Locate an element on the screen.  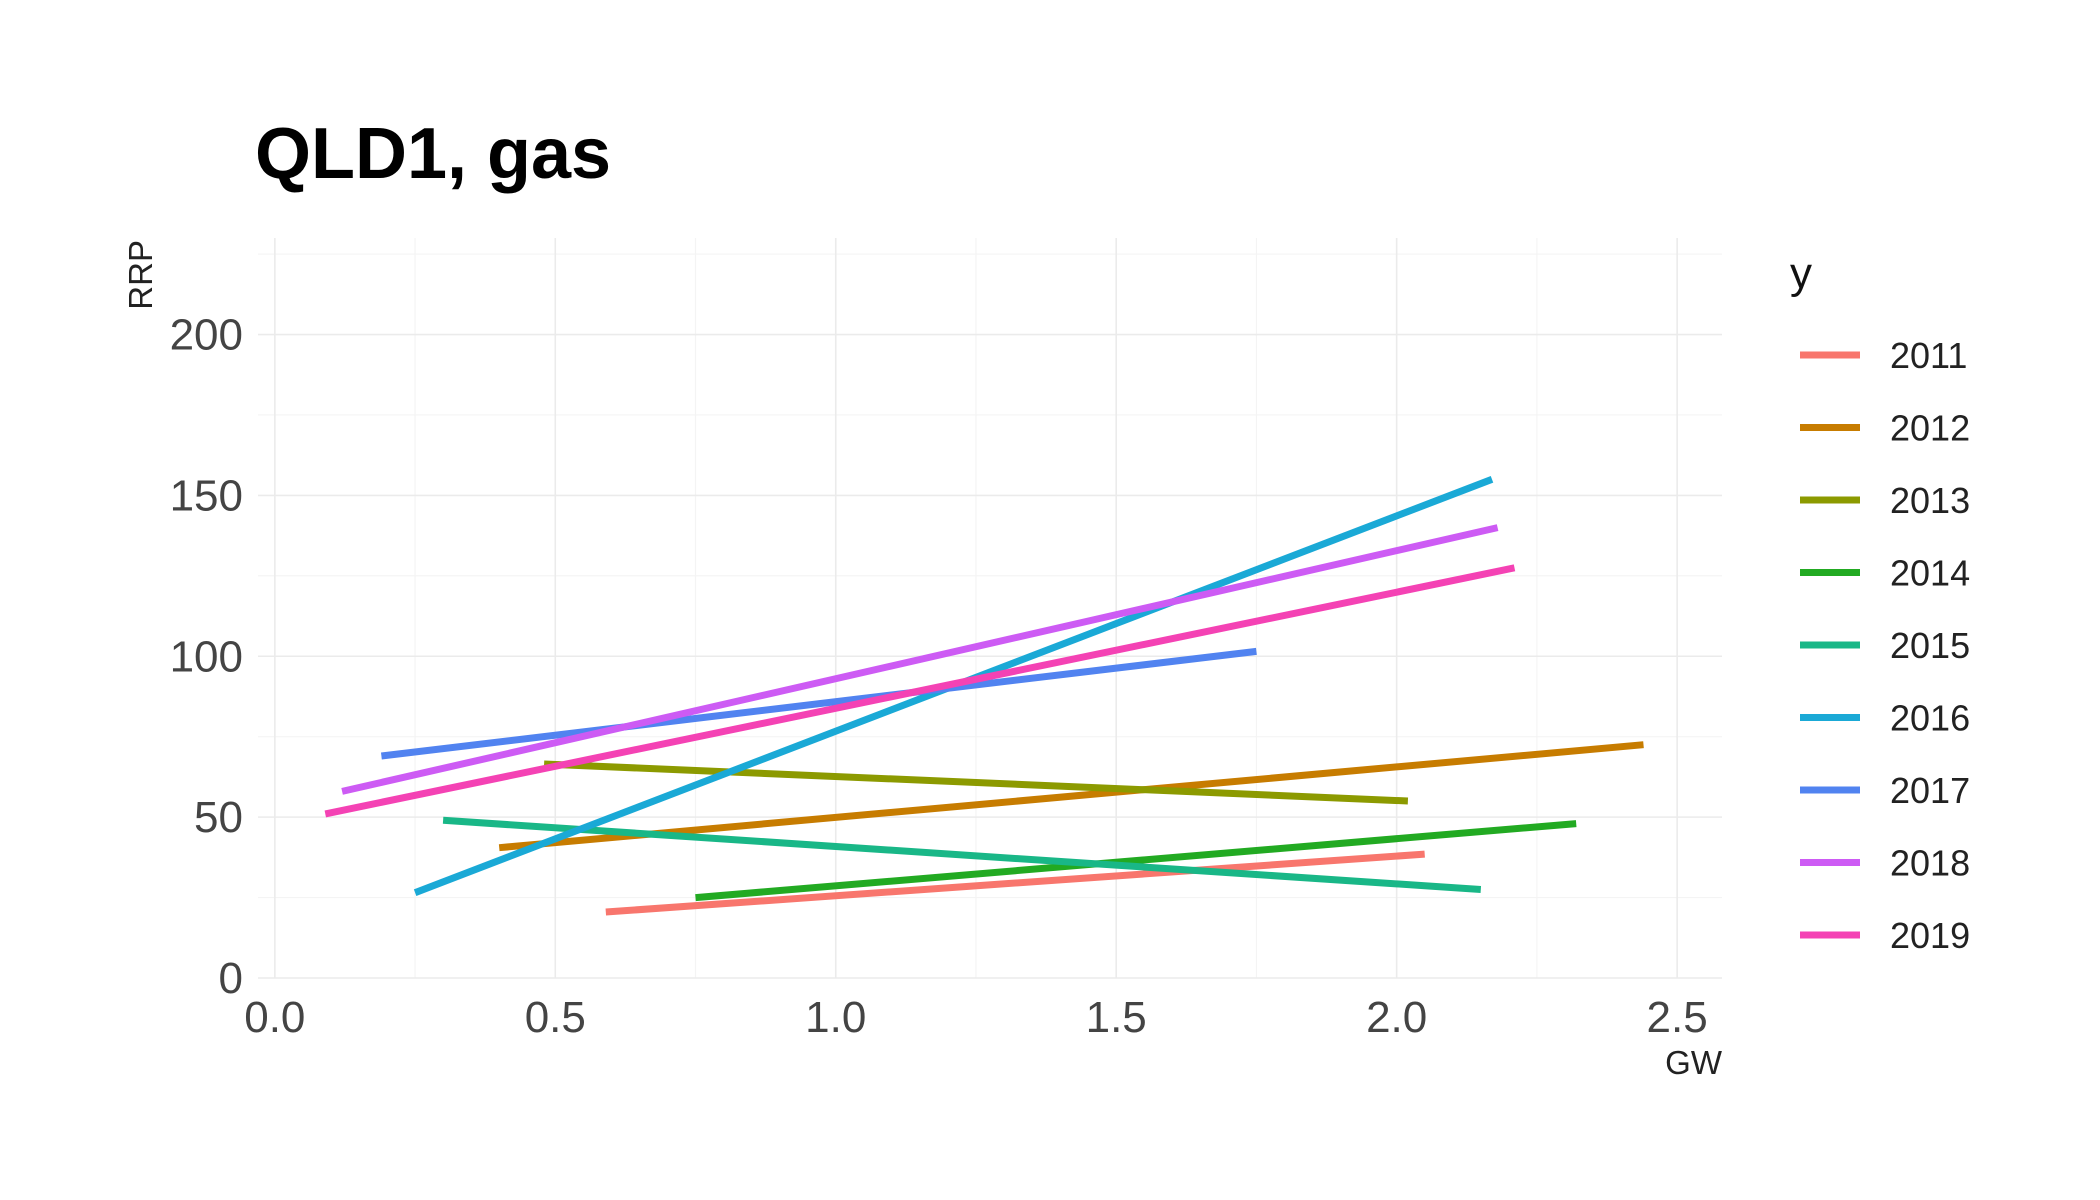
legend-label-2014: 2014 is located at coordinates (1930, 573).